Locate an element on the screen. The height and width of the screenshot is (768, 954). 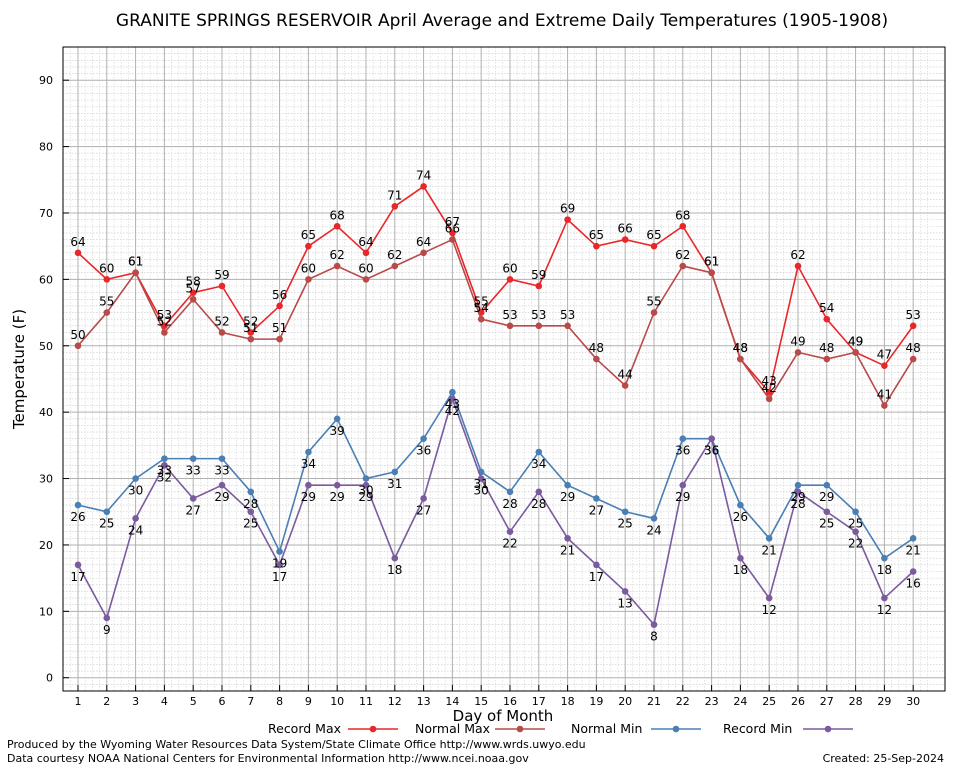
y-tick-label: 90 is located at coordinates (46, 80).